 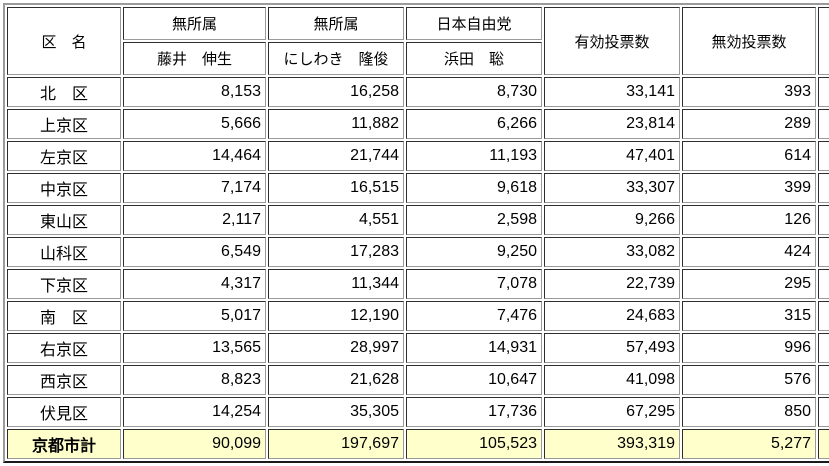 What do you see at coordinates (612, 220) in the screenshot?
I see `vote-count-cell: 9,266` at bounding box center [612, 220].